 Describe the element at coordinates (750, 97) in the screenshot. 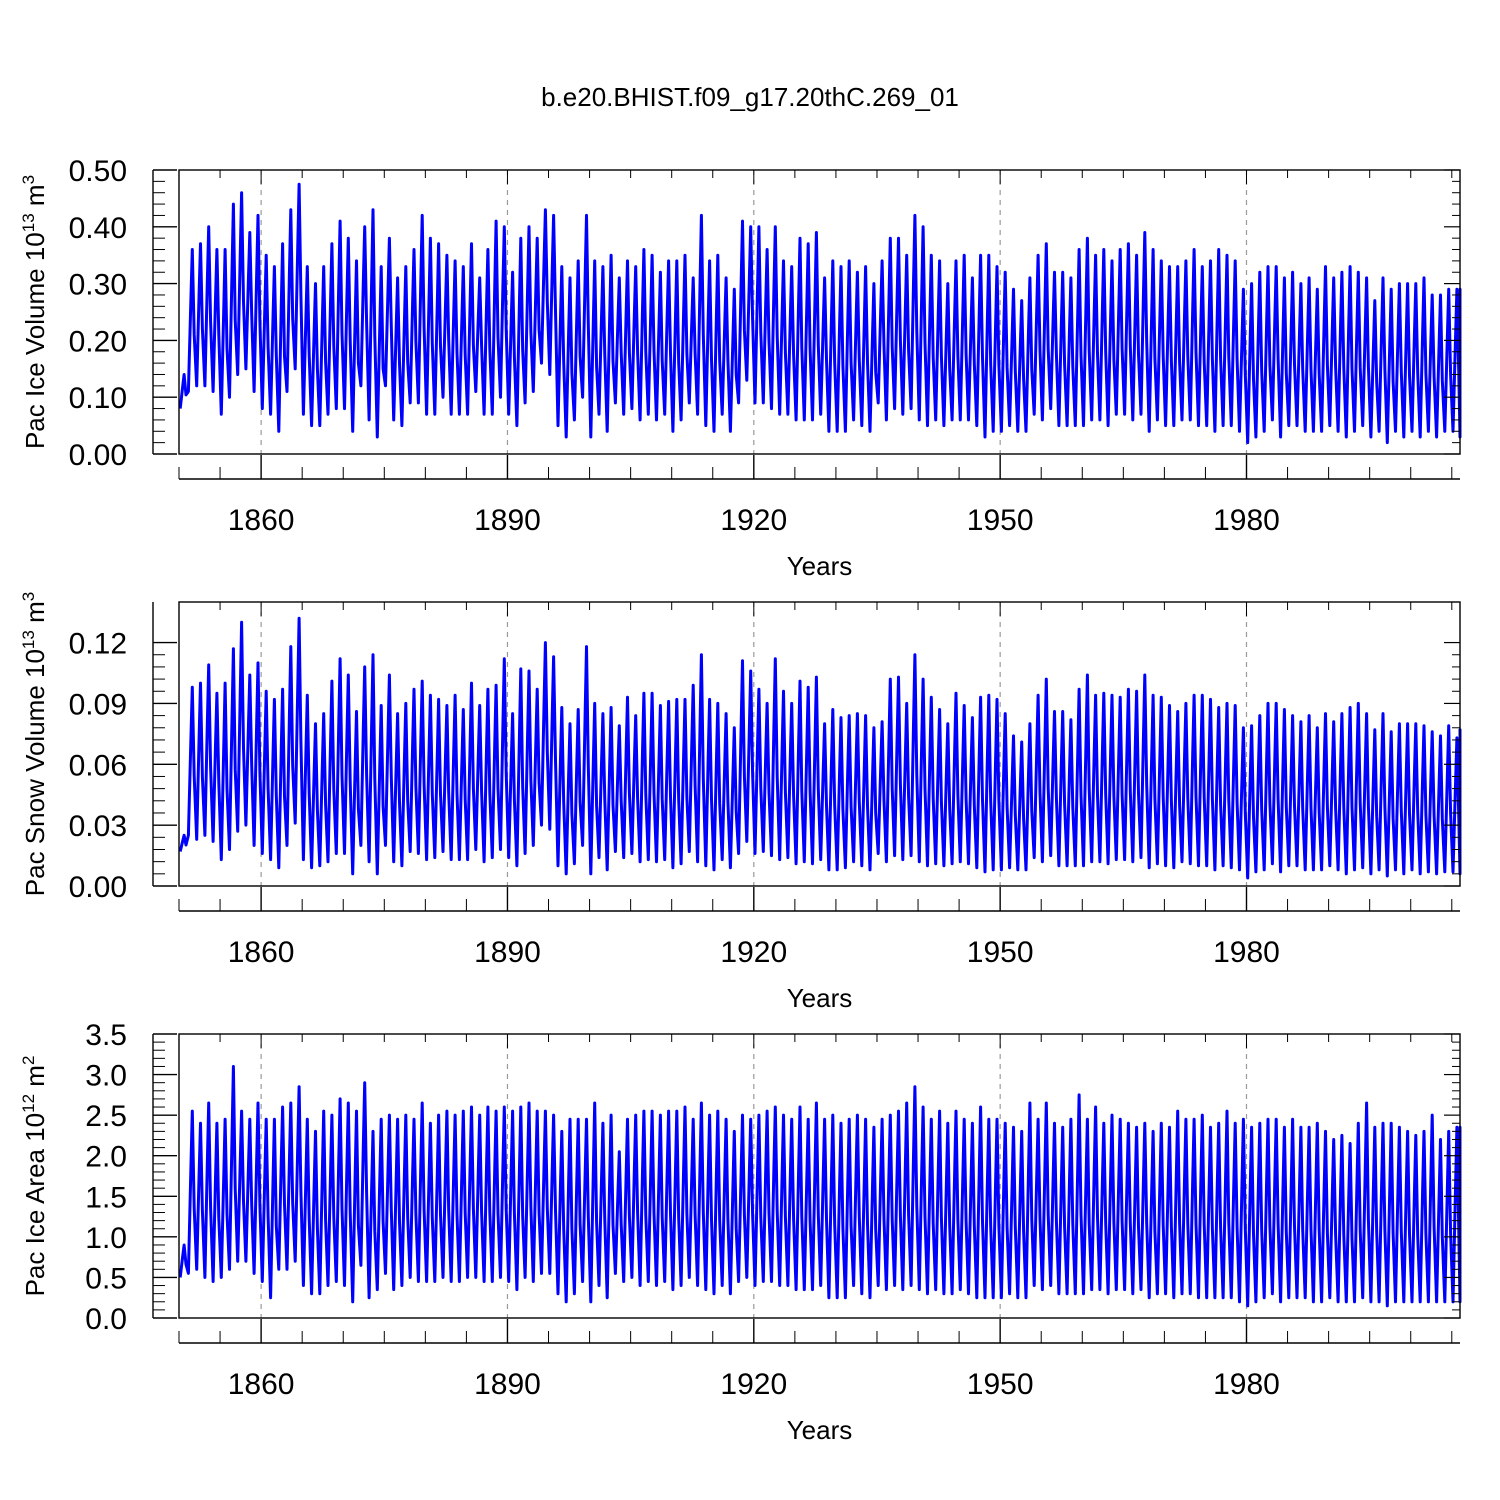

I see `figure-title: b.e20.BHIST.f09_g17.20thC.269_01` at that location.